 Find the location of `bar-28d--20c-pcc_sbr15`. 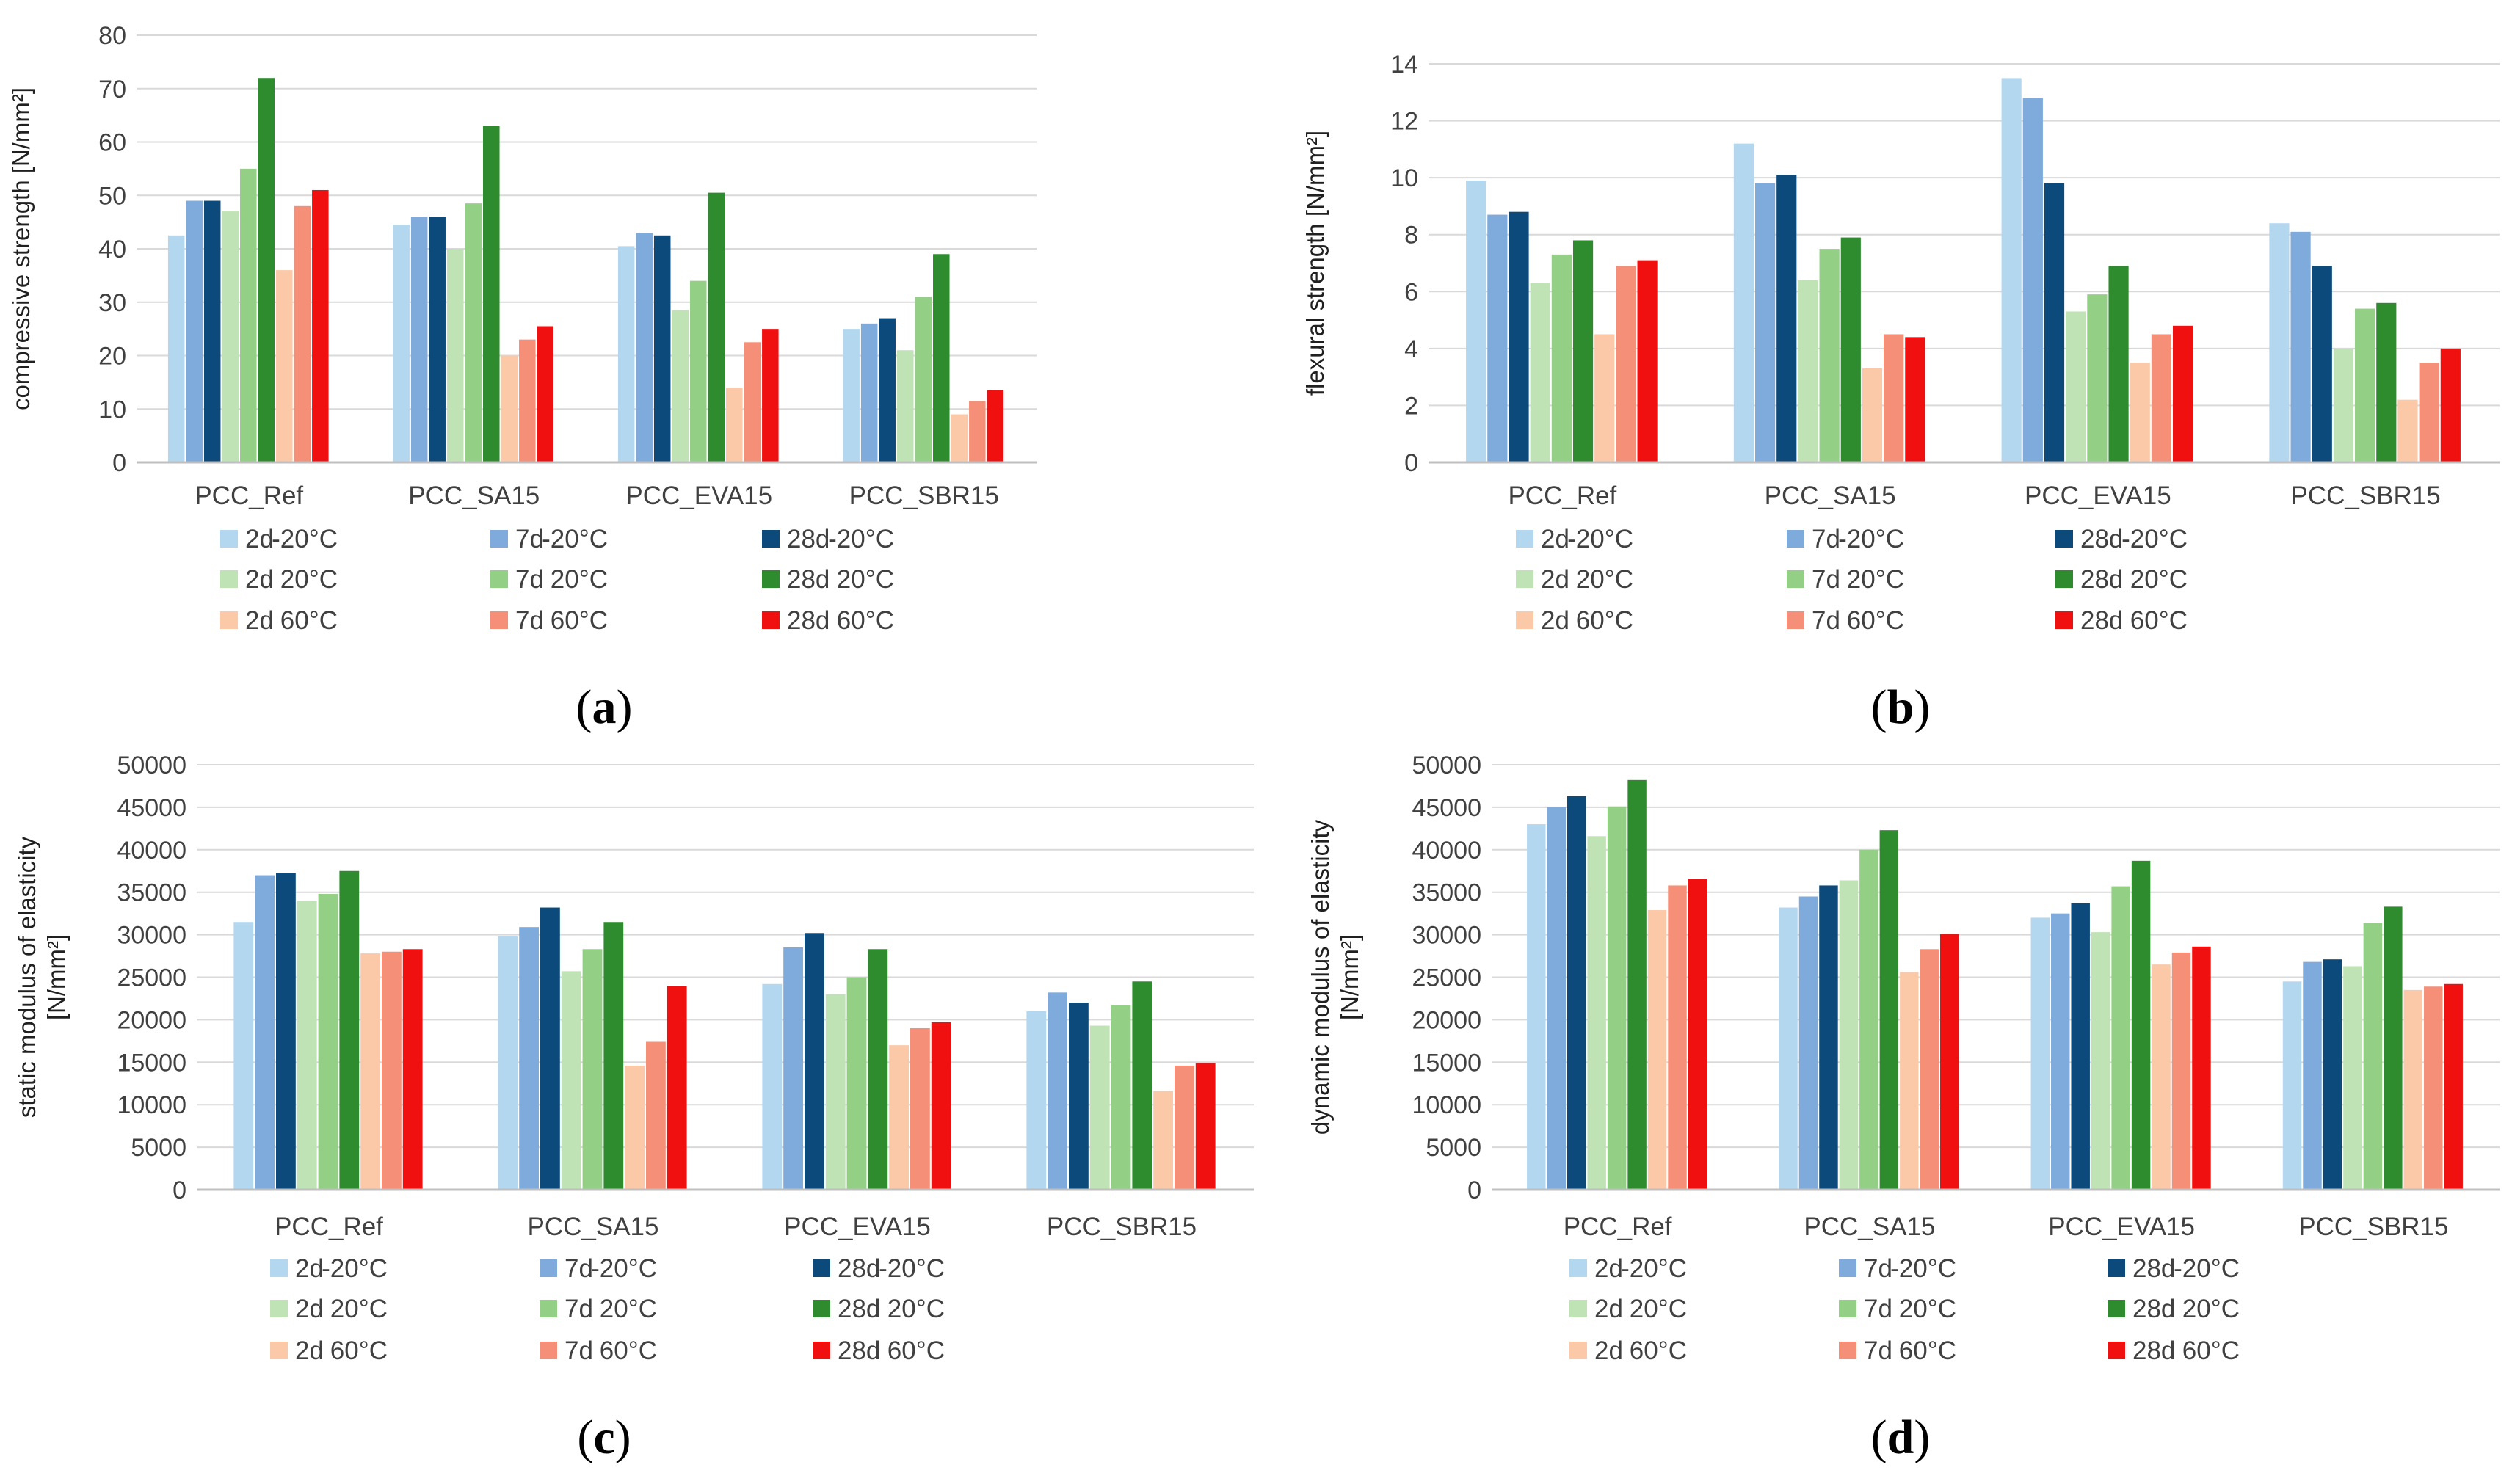

bar-28d--20c-pcc_sbr15 is located at coordinates (2332, 1074).